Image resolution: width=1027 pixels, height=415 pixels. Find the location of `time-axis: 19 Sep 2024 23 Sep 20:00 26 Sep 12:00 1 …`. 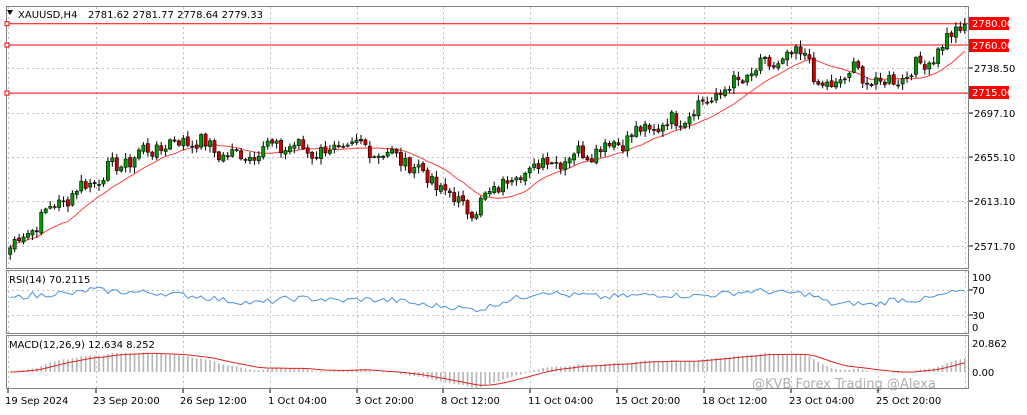

time-axis: 19 Sep 2024 23 Sep 20:00 26 Sep 12:00 1 … is located at coordinates (473, 398).